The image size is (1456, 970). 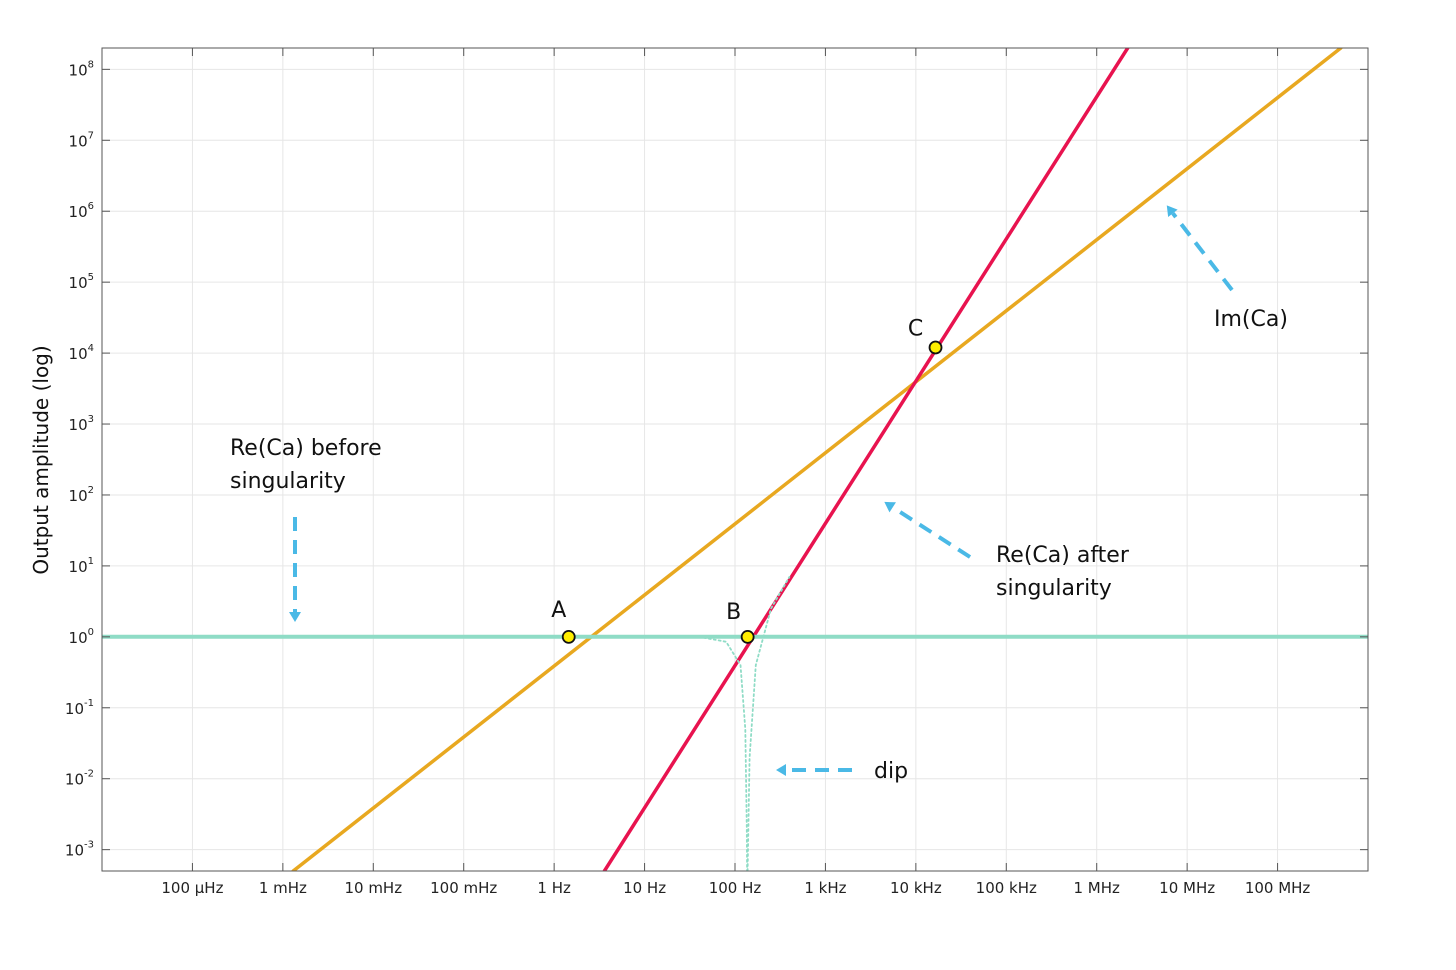 I want to click on point-label-B: B, so click(x=733, y=612).